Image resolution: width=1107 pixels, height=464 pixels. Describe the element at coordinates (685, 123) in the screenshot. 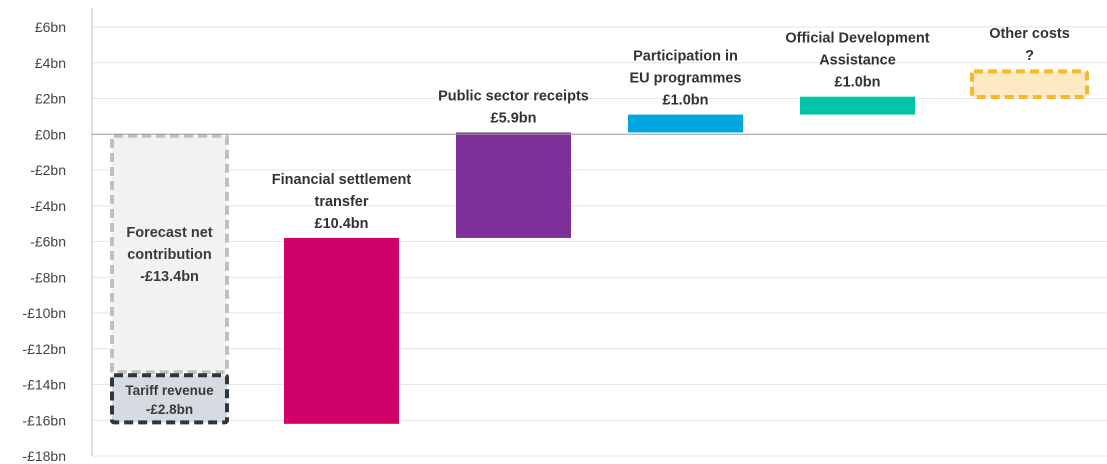

I see `bar-participation-eu-programmes` at that location.